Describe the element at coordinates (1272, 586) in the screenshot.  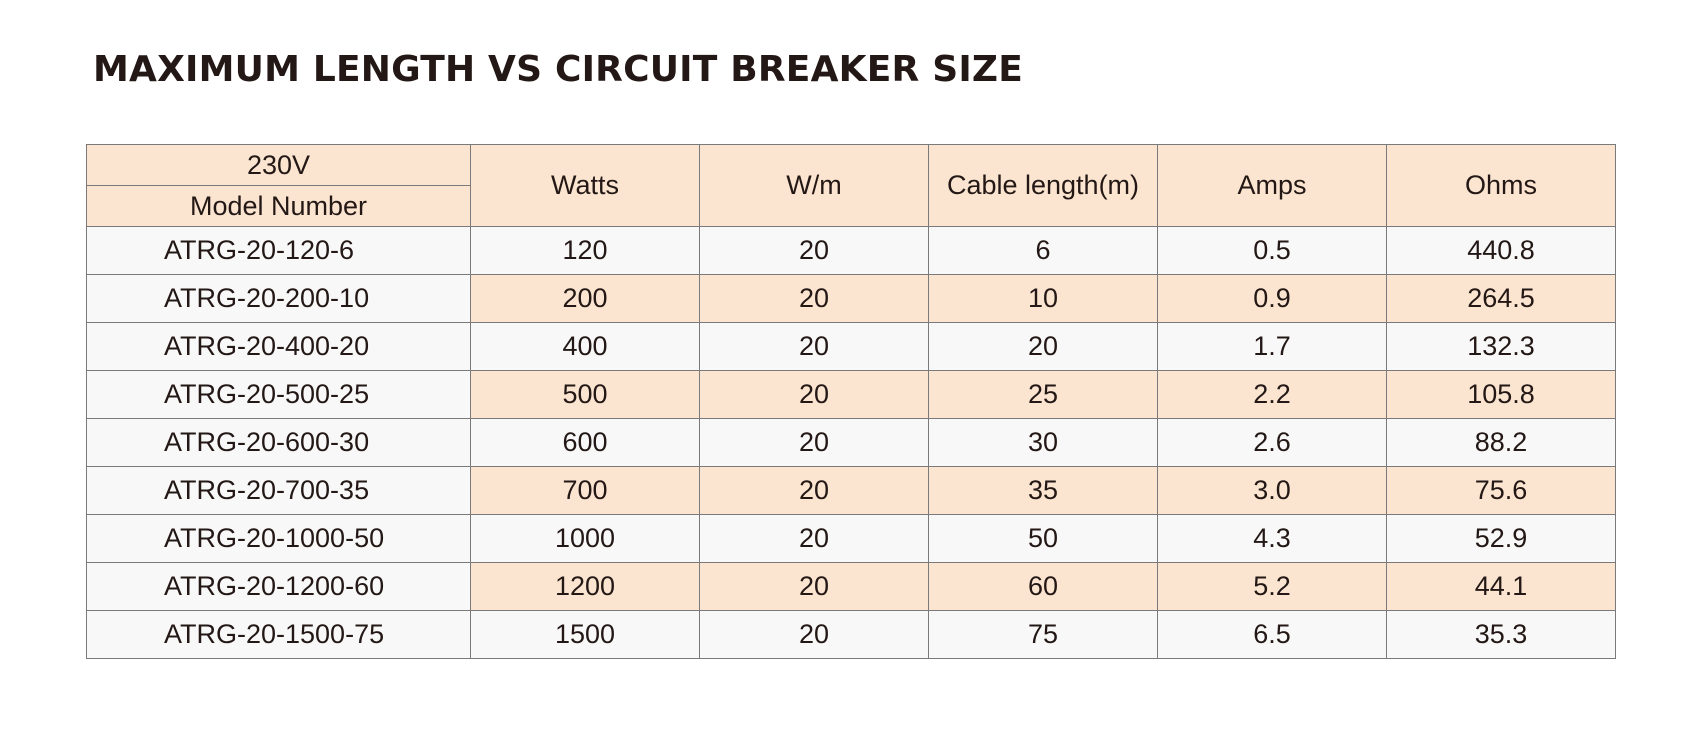
I see `cell-amps: 5.2` at that location.